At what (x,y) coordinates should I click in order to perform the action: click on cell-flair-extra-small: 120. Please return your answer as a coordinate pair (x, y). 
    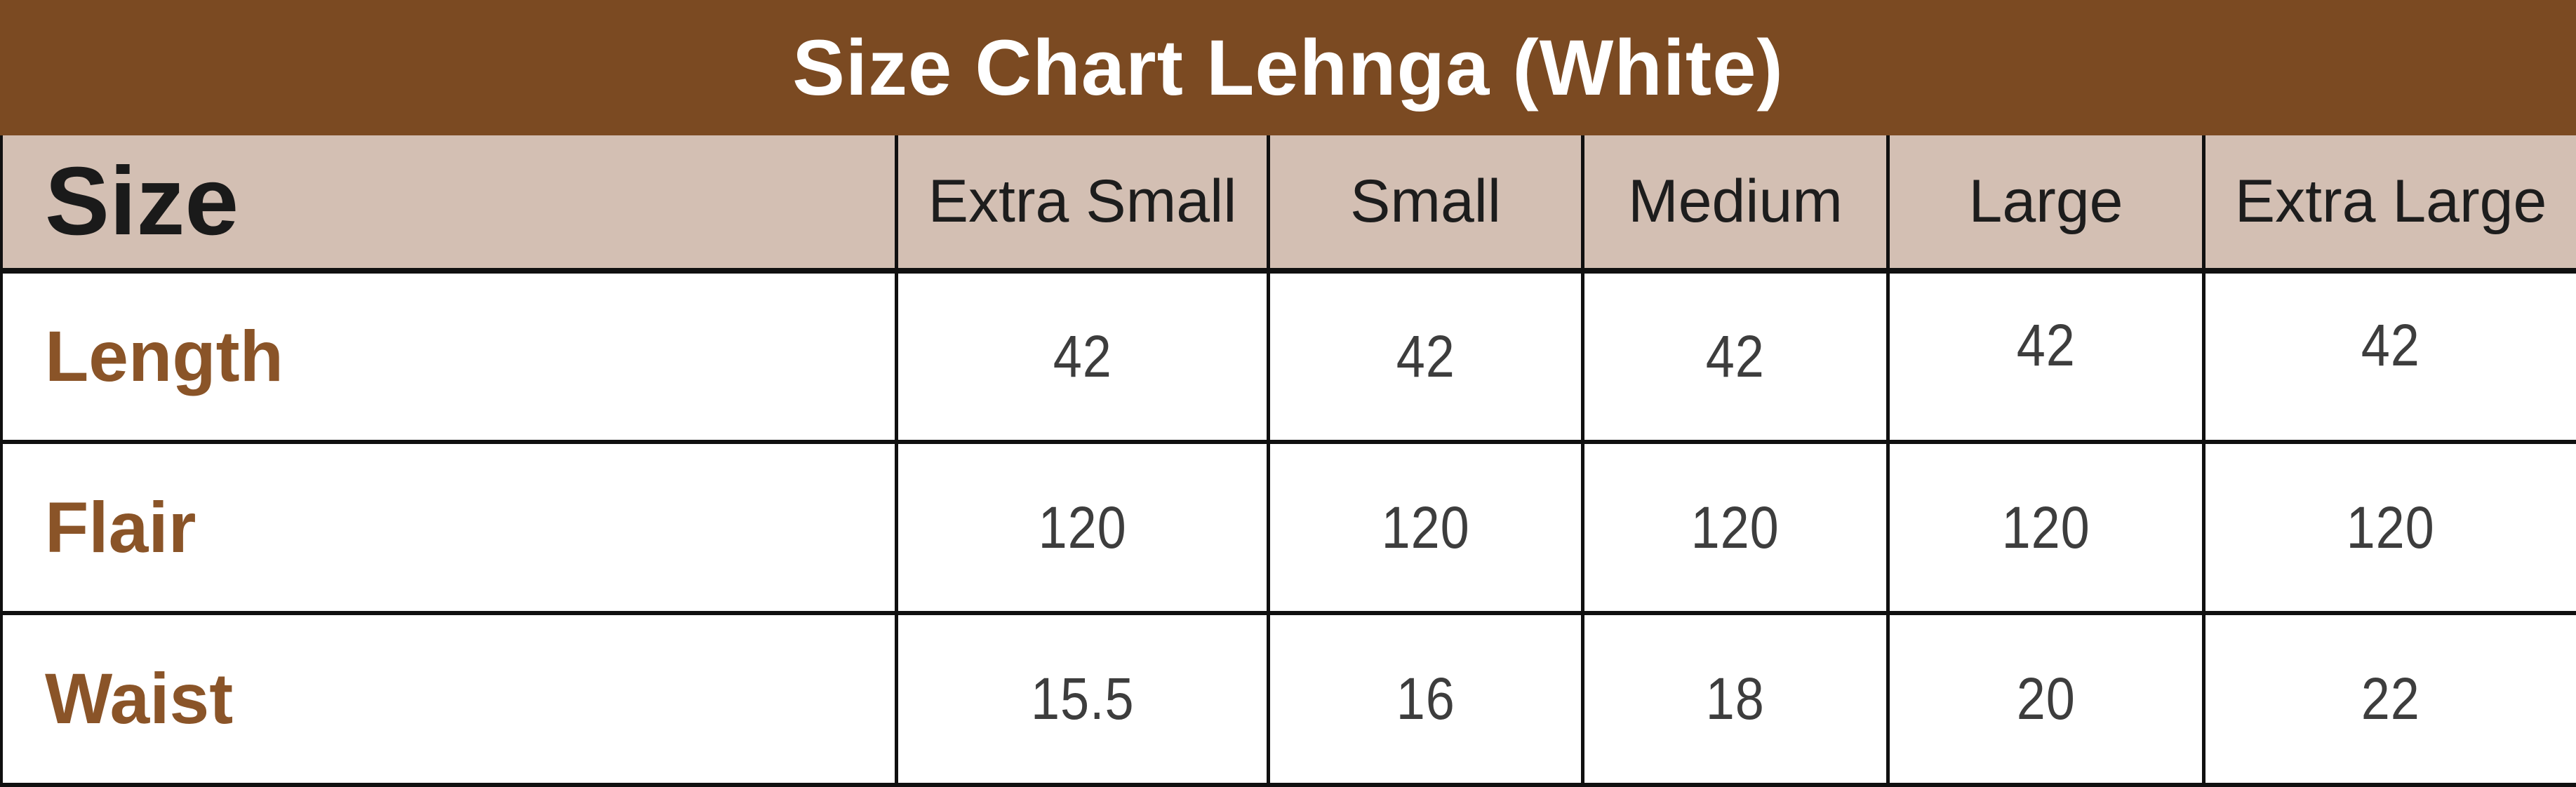
    Looking at the image, I should click on (1084, 529).